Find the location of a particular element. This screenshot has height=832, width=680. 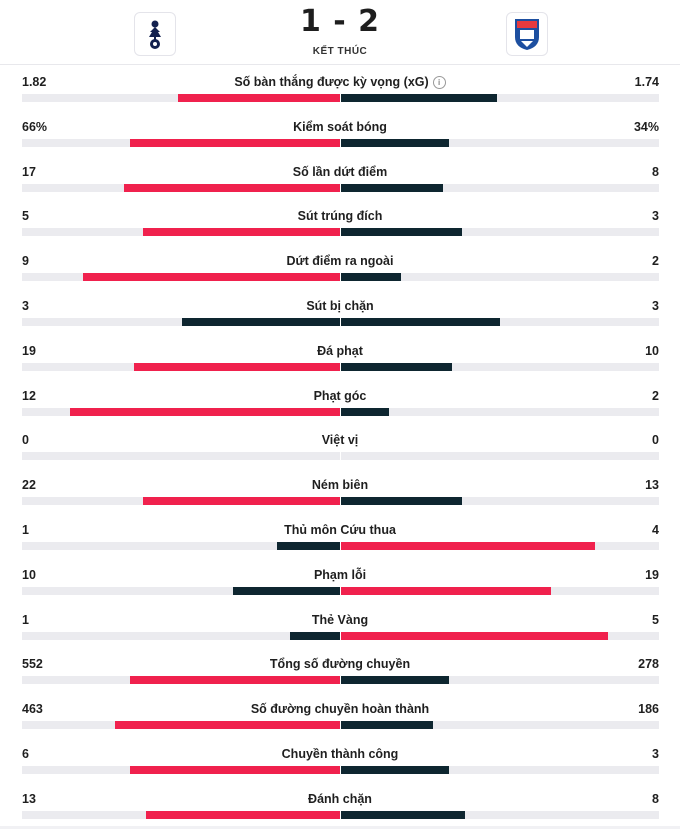

away-stat-value: 8 is located at coordinates (655, 798).